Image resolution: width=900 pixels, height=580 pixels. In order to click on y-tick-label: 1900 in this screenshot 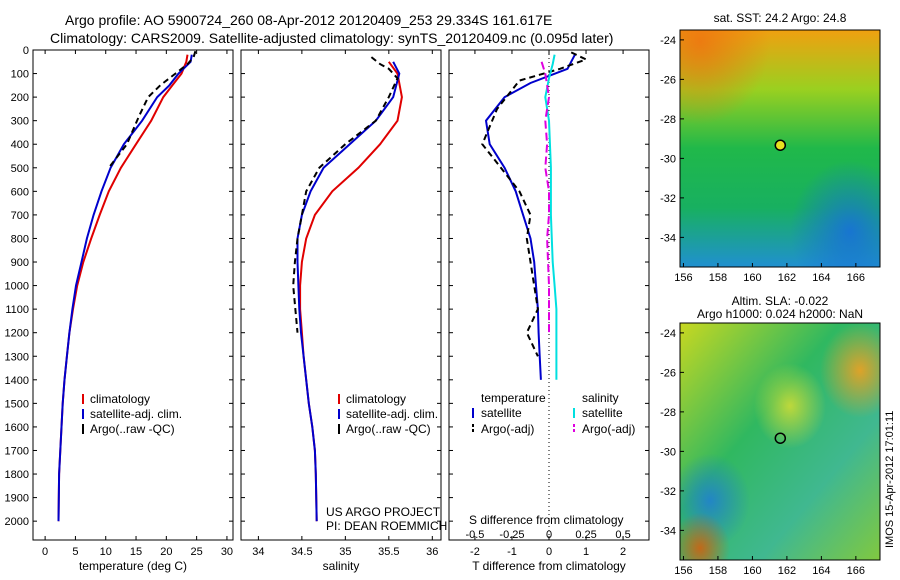, I will do `click(17, 499)`.